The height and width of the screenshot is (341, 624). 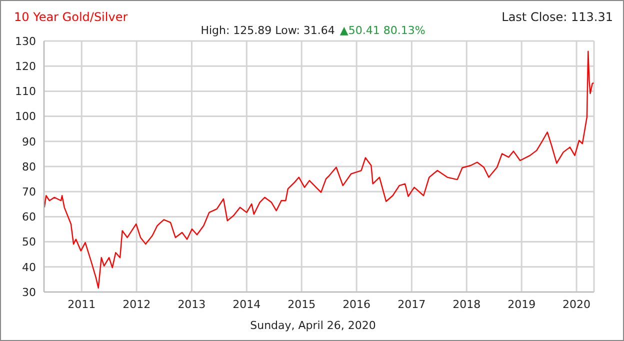 I want to click on y-tick-label: 130, so click(x=25, y=41).